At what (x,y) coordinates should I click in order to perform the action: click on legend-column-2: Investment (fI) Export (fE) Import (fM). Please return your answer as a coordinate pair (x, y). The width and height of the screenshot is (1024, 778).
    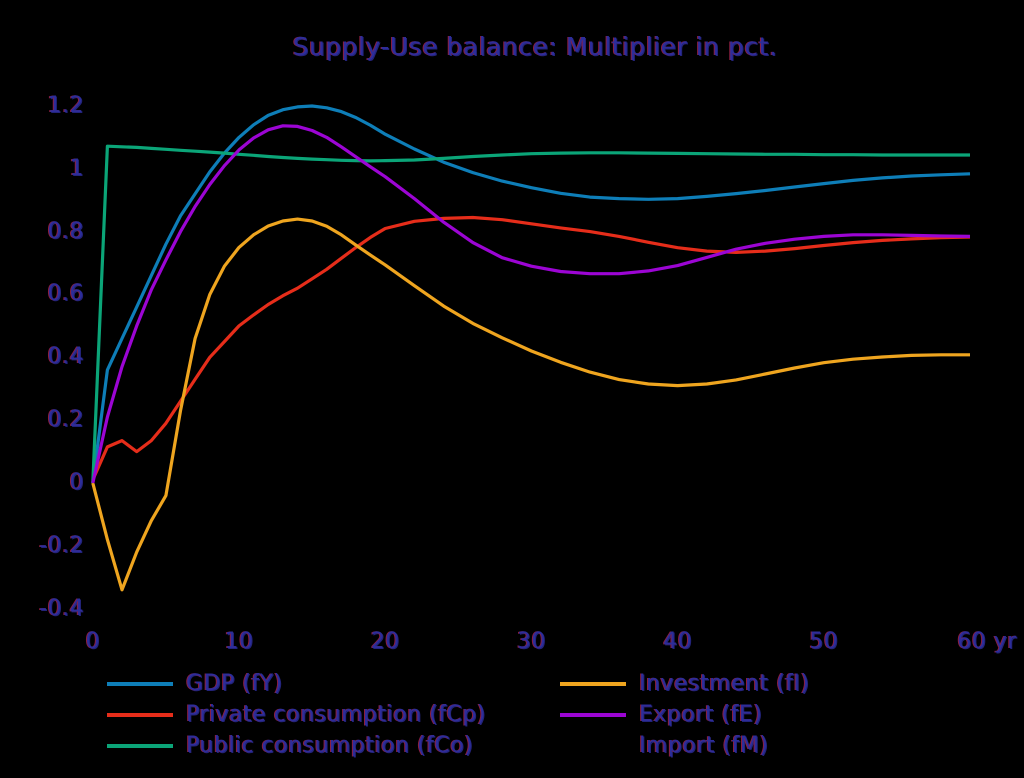
    Looking at the image, I should click on (685, 714).